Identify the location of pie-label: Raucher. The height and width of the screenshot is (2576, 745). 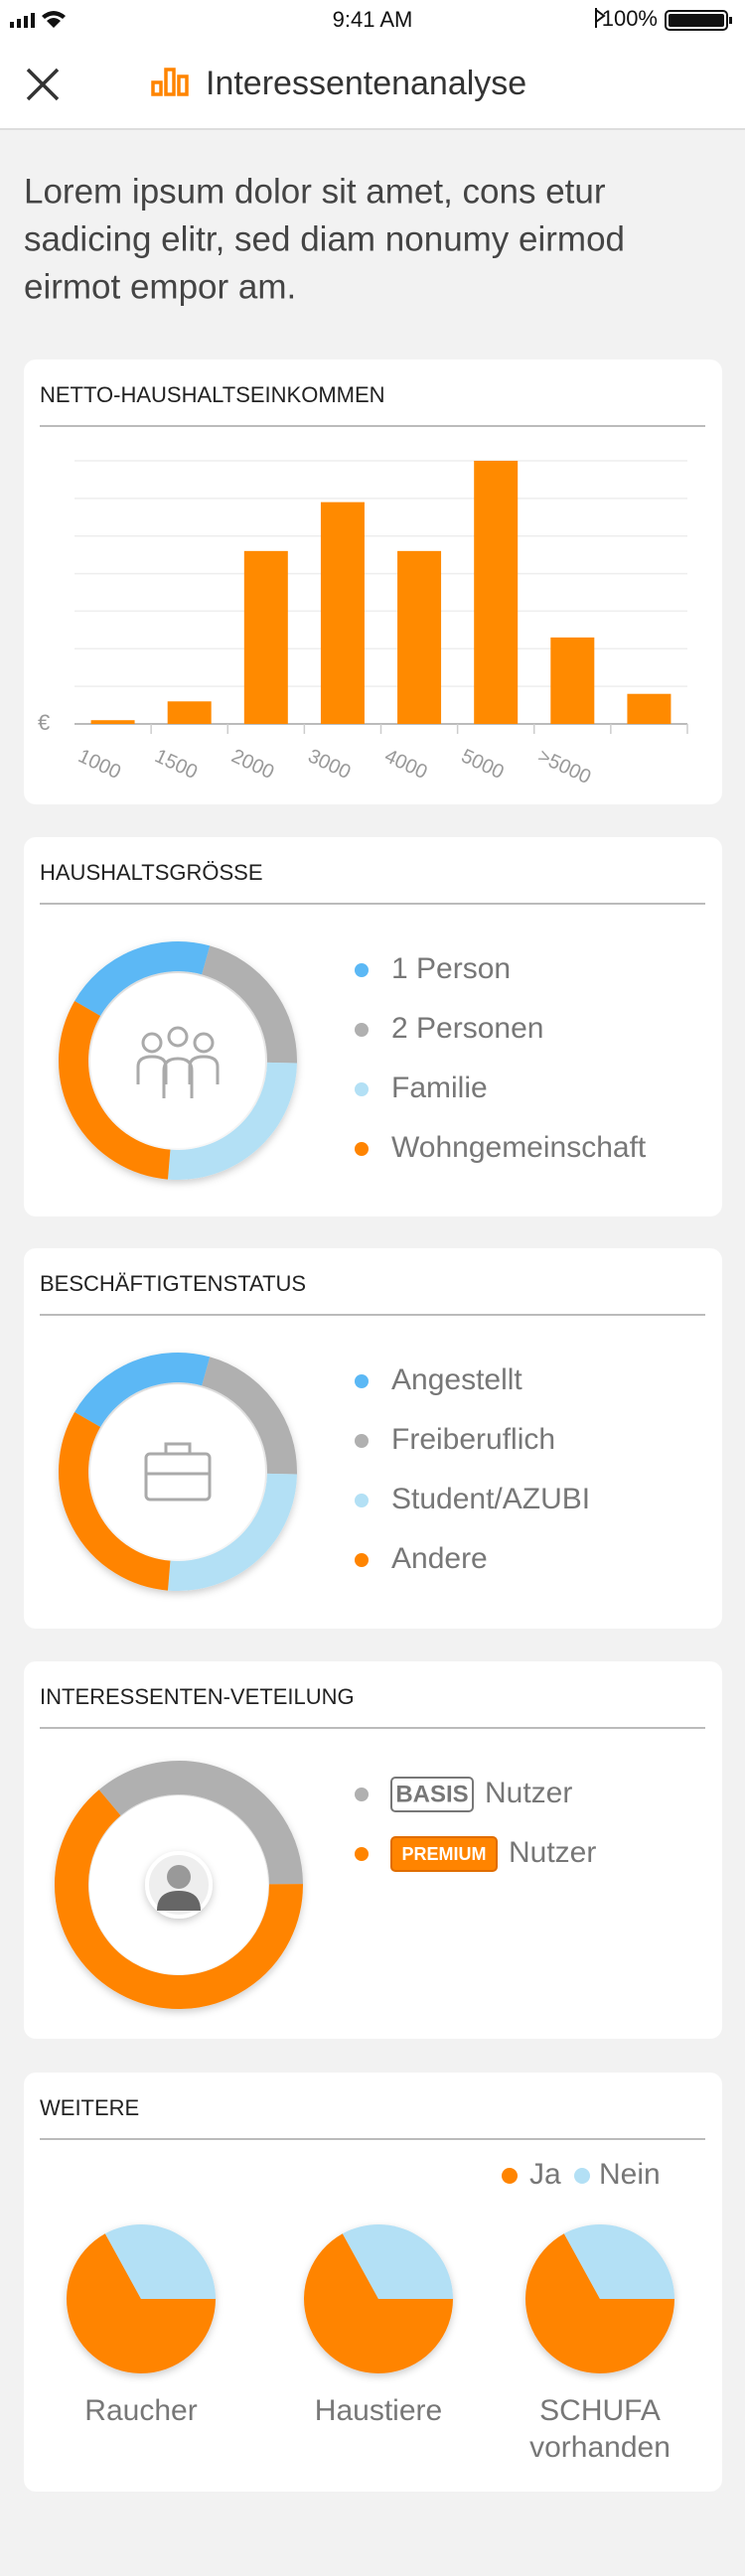
(140, 2411).